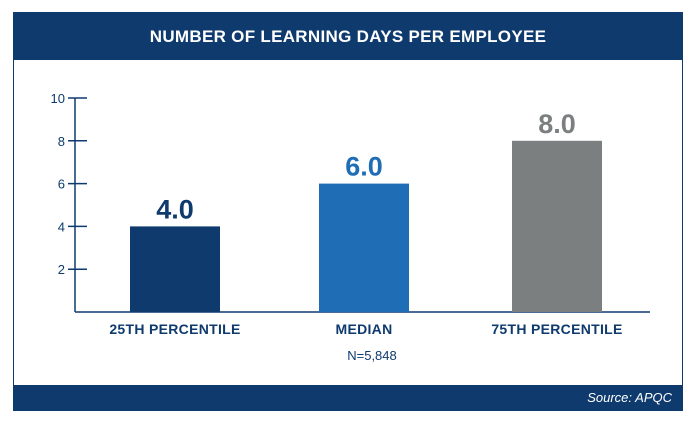  Describe the element at coordinates (364, 167) in the screenshot. I see `data-label: 6.0` at that location.